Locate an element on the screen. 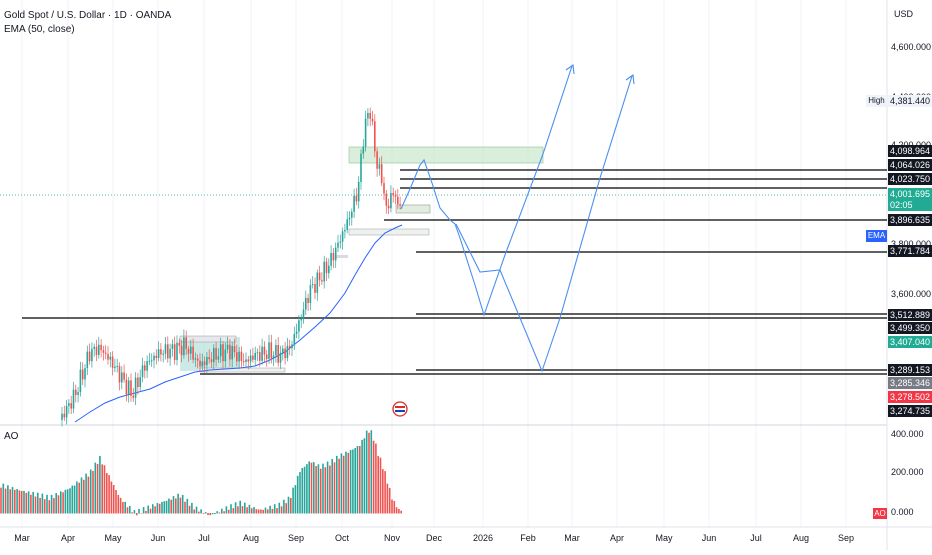  time-label: Apr is located at coordinates (616, 538).